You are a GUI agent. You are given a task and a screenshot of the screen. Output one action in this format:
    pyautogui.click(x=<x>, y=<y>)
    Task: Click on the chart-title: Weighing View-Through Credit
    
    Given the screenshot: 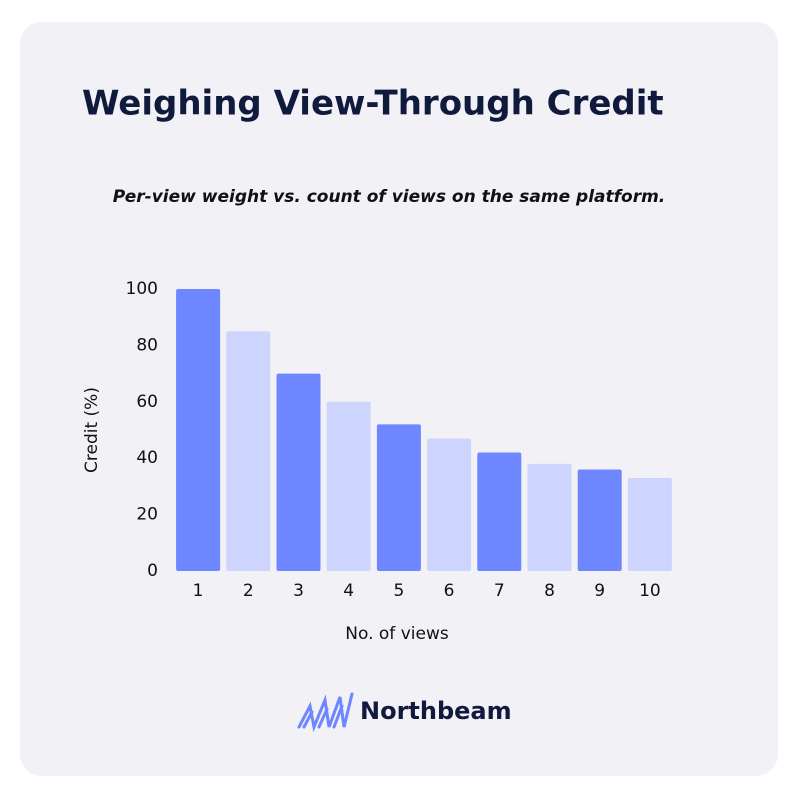 What is the action you would take?
    pyautogui.click(x=373, y=104)
    